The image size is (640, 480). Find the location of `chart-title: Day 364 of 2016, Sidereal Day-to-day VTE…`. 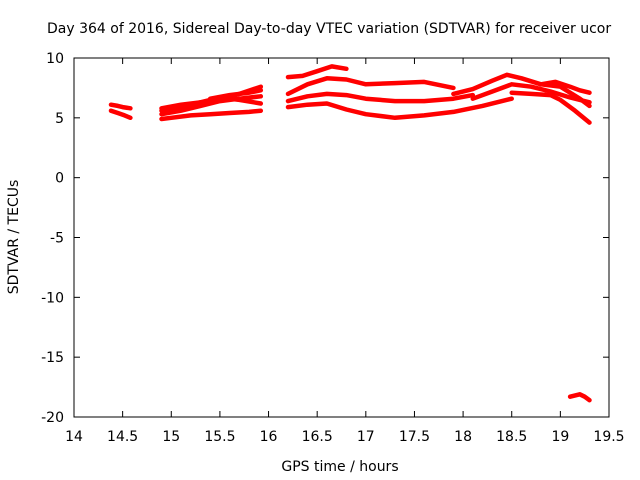

chart-title: Day 364 of 2016, Sidereal Day-to-day VTE… is located at coordinates (329, 29).